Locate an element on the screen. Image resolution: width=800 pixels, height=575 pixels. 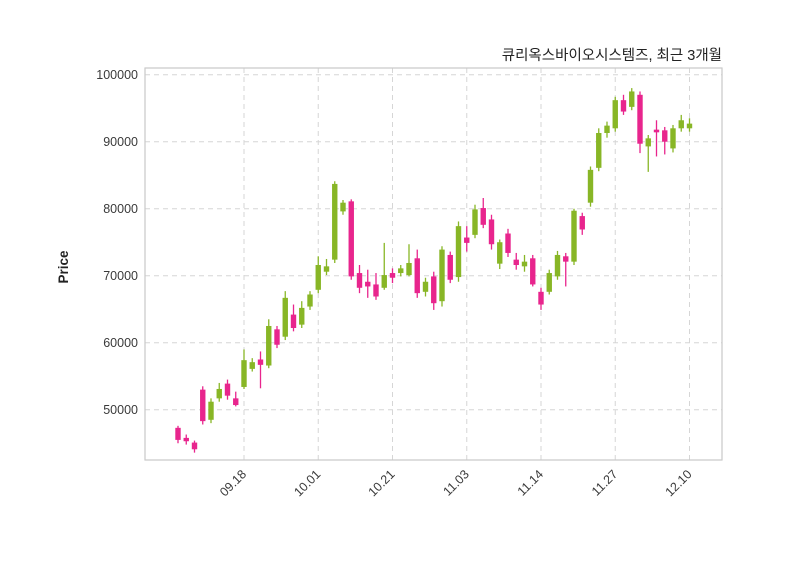
x-tick-label: 09.18 is located at coordinates (233, 483).